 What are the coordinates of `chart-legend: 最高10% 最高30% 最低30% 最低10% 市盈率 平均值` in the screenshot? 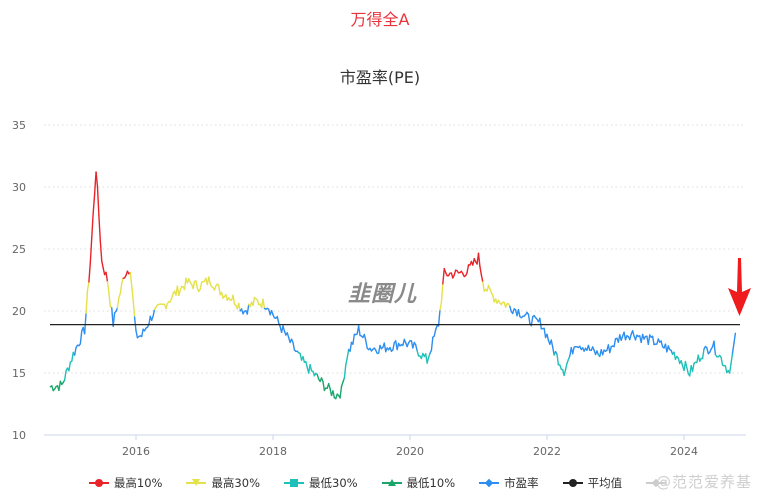 It's located at (380, 483).